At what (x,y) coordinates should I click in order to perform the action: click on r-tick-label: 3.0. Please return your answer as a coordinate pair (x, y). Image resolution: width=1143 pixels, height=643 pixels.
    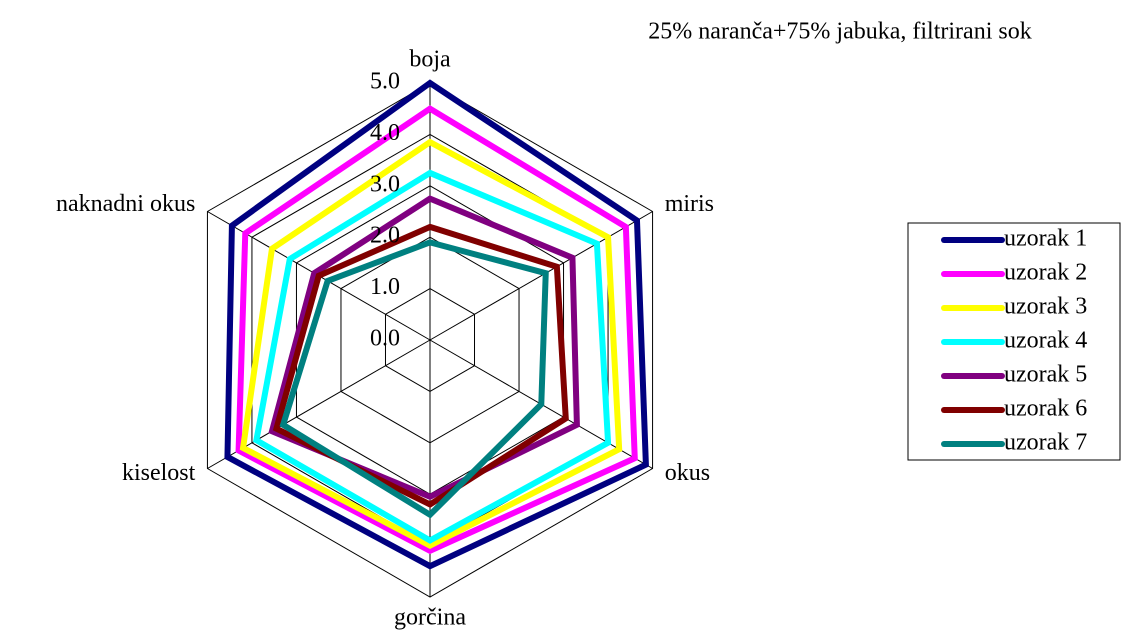
    Looking at the image, I should click on (385, 184).